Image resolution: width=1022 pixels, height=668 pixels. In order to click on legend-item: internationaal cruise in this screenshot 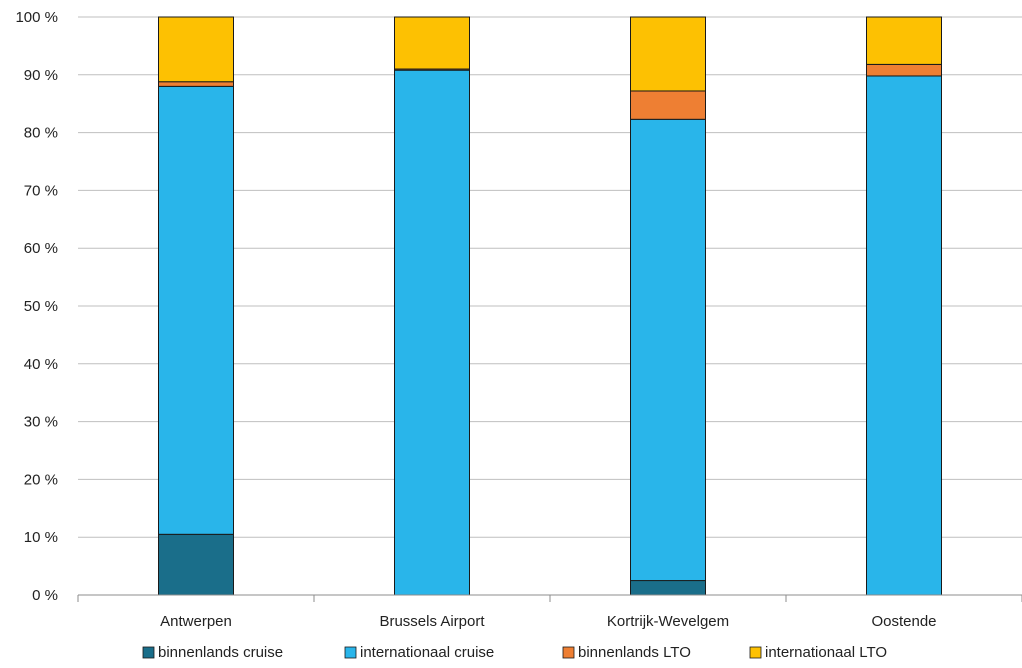, I will do `click(419, 652)`.